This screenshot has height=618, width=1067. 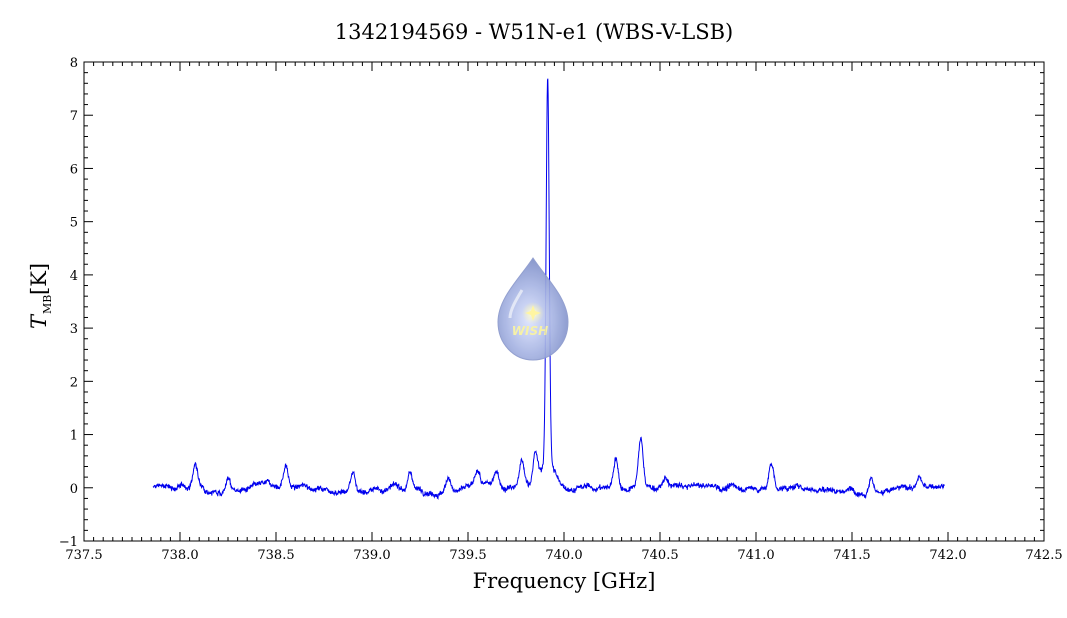 I want to click on x-tick-label: 739.5, so click(x=467, y=555).